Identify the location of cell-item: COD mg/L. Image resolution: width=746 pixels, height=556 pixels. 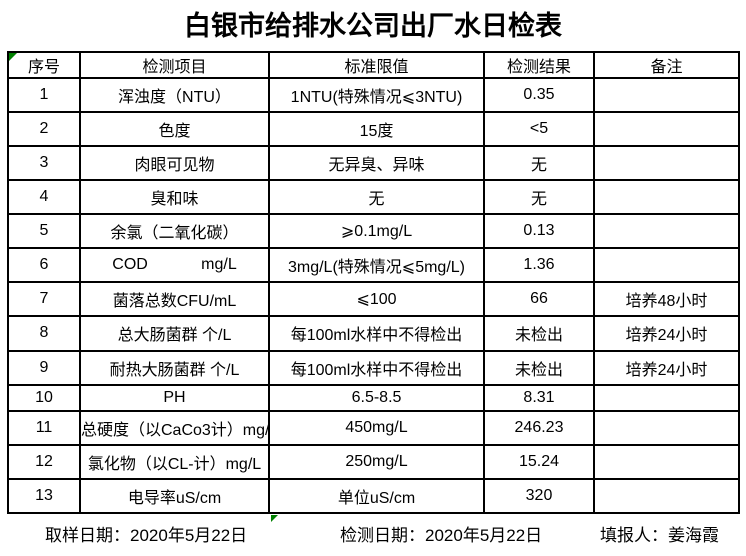
(174, 265).